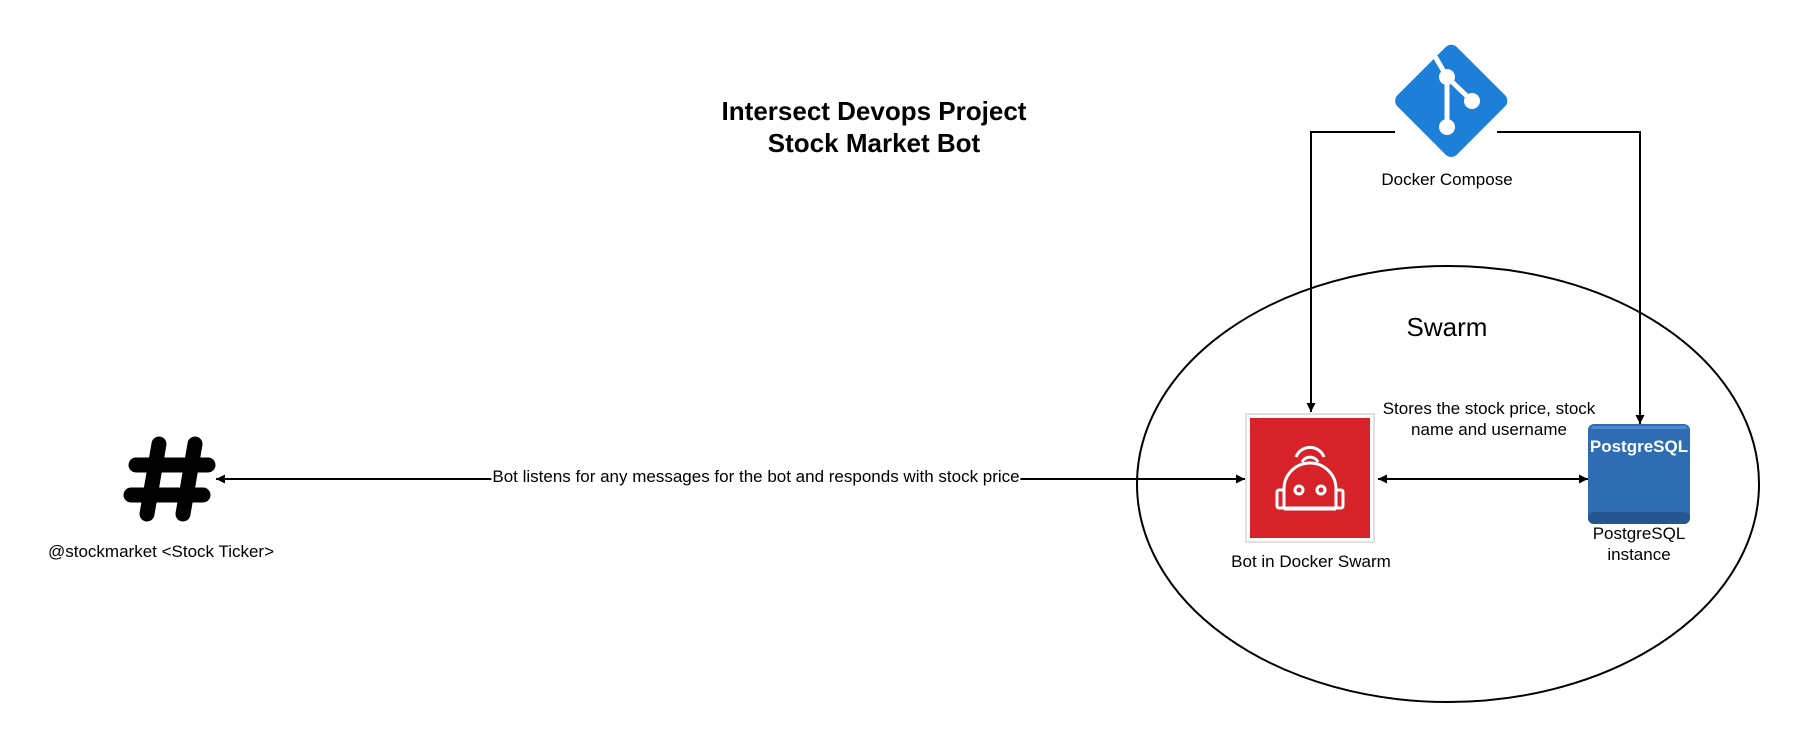 This screenshot has height=740, width=1800. What do you see at coordinates (1447, 179) in the screenshot?
I see `docker-compose-label: Docker Compose` at bounding box center [1447, 179].